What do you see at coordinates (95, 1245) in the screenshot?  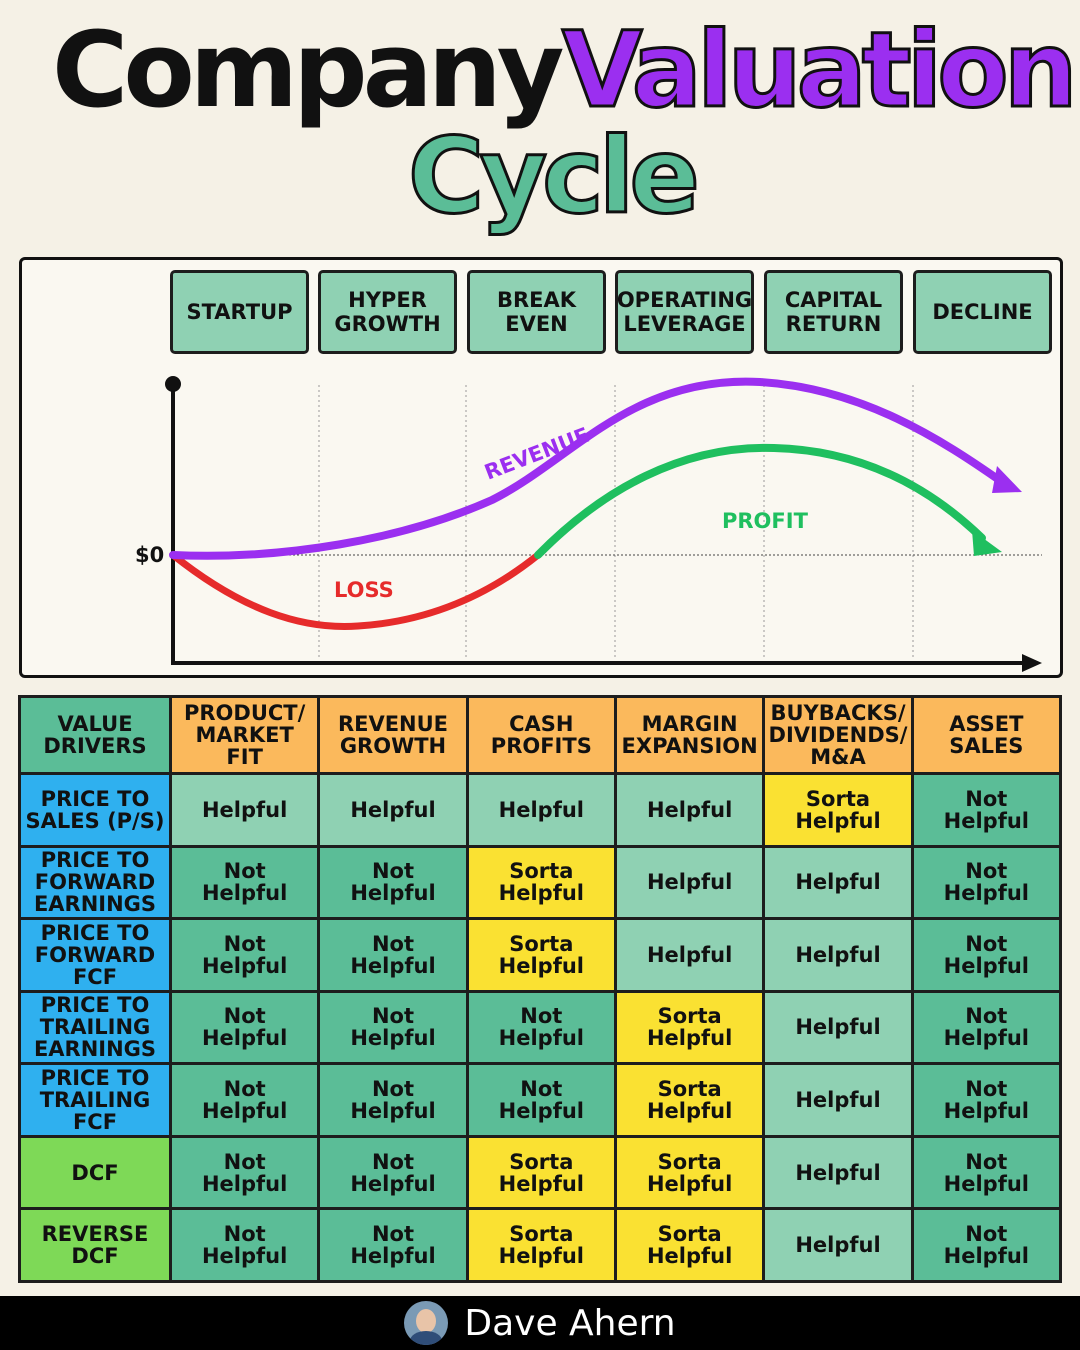 I see `row-header: REVERSE DCF` at bounding box center [95, 1245].